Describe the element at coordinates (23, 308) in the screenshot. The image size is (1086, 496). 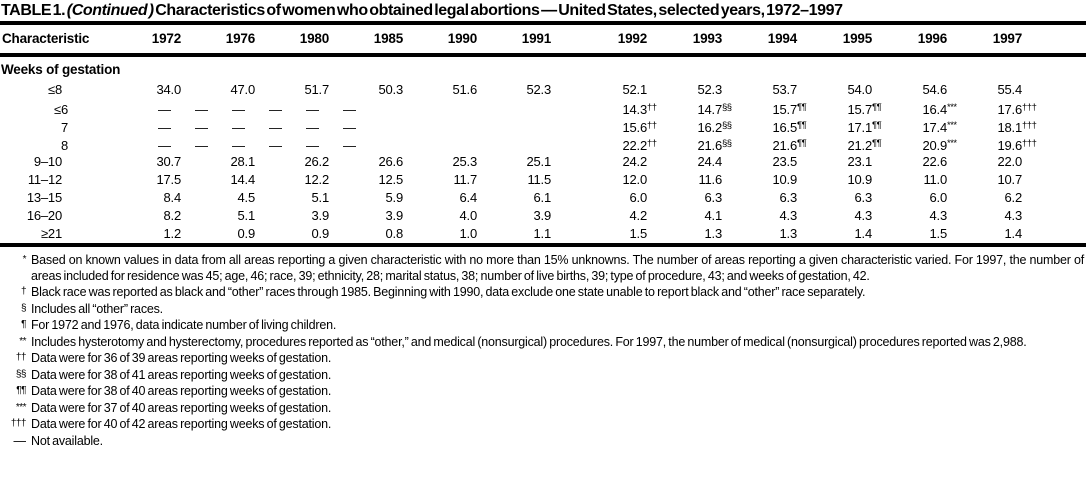
I see `footnote-marker: §` at that location.